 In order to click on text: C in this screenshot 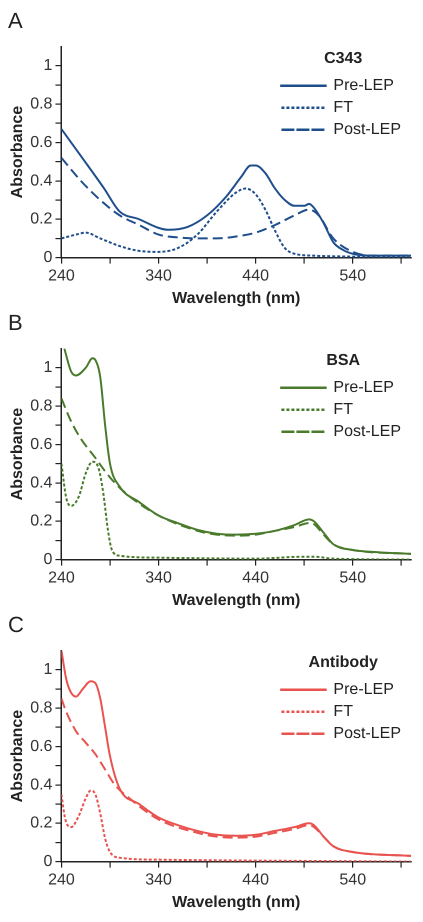, I will do `click(16, 625)`.